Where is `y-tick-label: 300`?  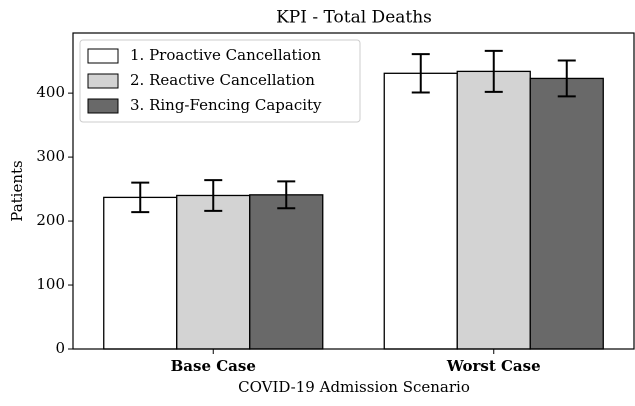
y-tick-label: 300 is located at coordinates (50, 156).